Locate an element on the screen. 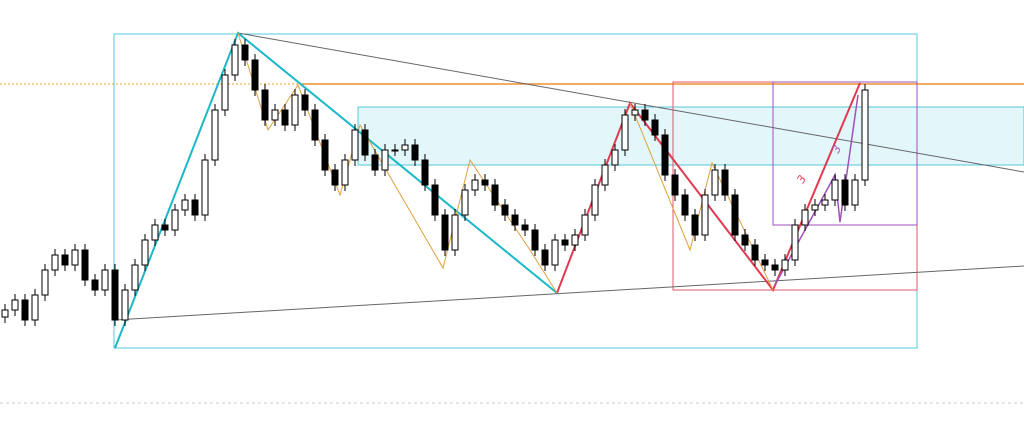 The width and height of the screenshot is (1024, 432). zigzag is located at coordinates (701, 196).